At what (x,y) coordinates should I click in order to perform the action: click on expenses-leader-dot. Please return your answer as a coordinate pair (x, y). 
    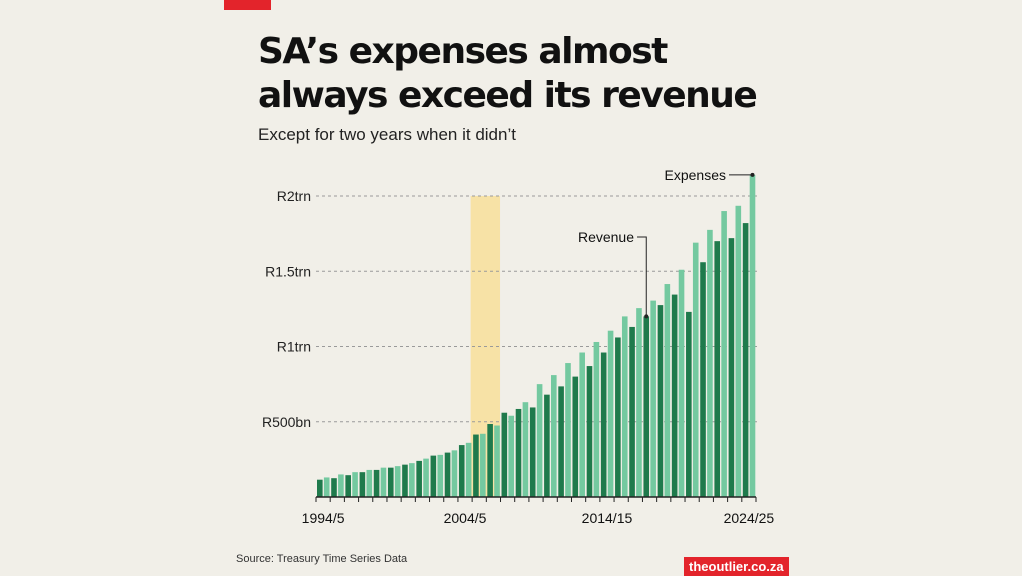
    Looking at the image, I should click on (752, 174).